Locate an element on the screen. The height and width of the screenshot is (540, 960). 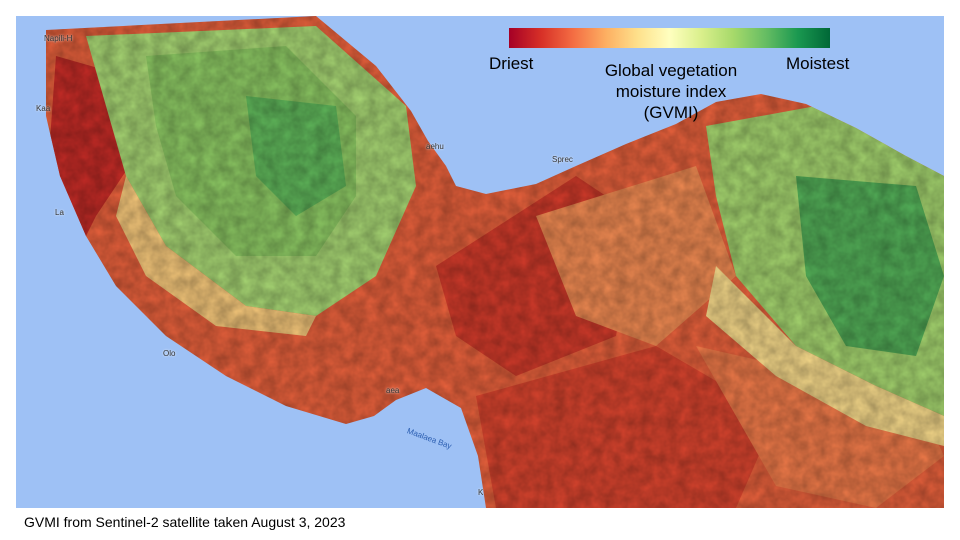
place-label: aehu is located at coordinates (435, 146).